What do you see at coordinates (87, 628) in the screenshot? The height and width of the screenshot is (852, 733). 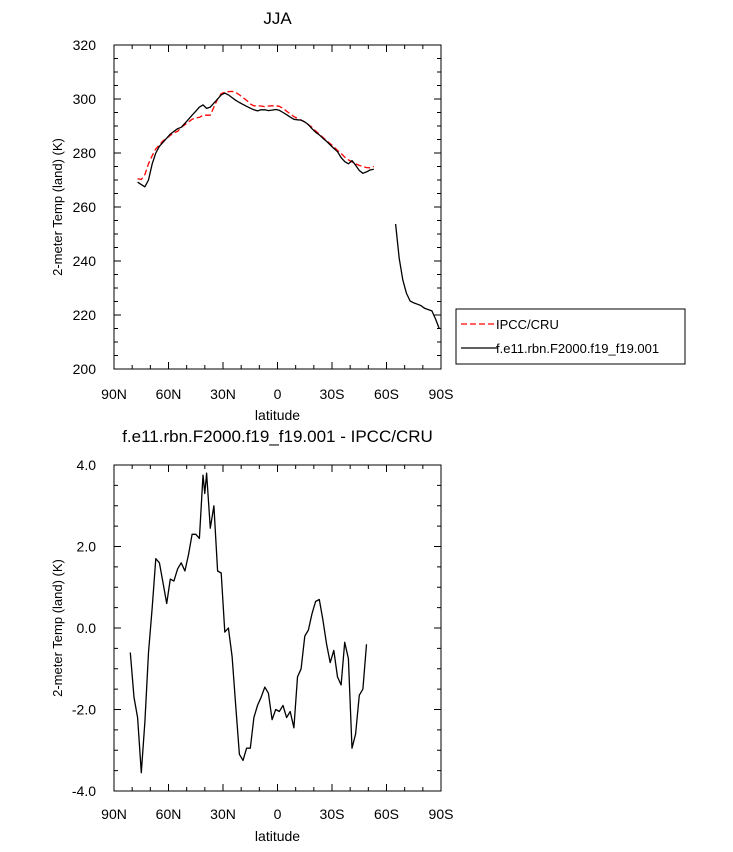 I see `y-tick-label: 0.0` at bounding box center [87, 628].